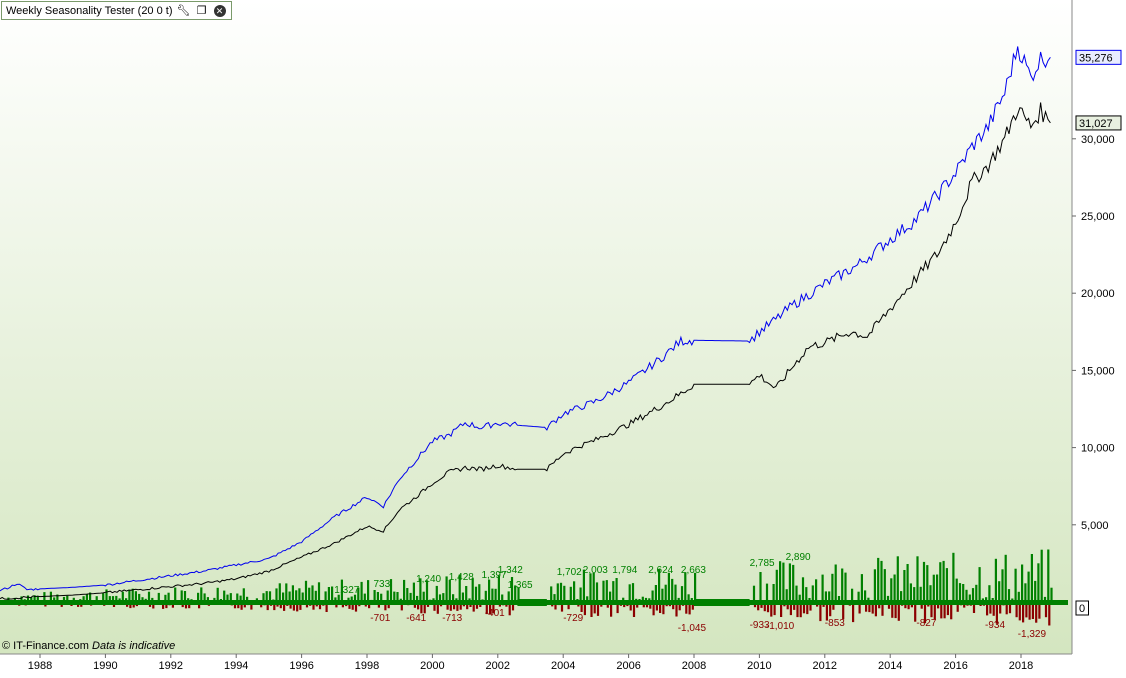 The image size is (1126, 678). Describe the element at coordinates (692, 628) in the screenshot. I see `loss-label: -1,045` at that location.